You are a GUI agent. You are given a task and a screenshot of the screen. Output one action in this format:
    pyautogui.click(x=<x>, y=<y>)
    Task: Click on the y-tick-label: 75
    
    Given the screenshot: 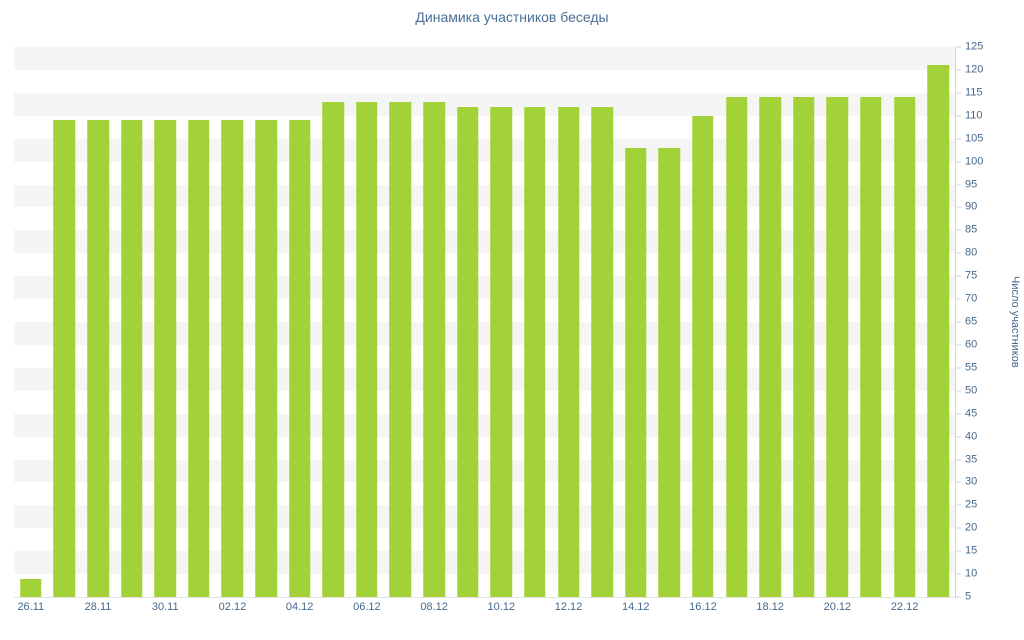 What is the action you would take?
    pyautogui.click(x=971, y=275)
    